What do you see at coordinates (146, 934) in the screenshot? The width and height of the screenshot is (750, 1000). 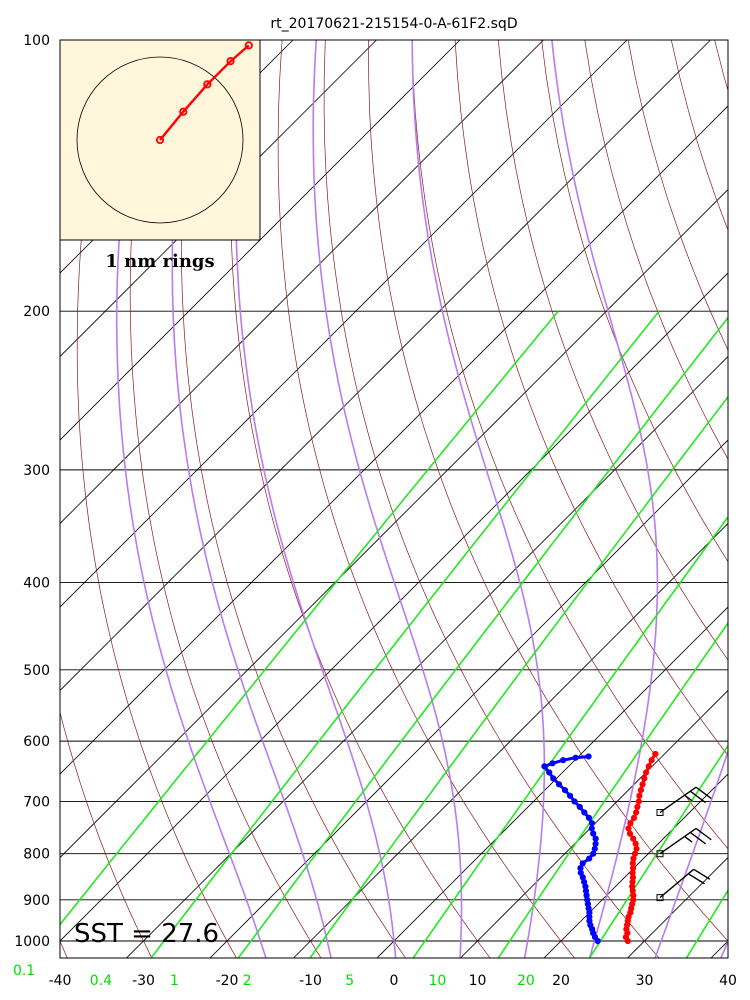 I see `sst-label: SST = 27.6` at bounding box center [146, 934].